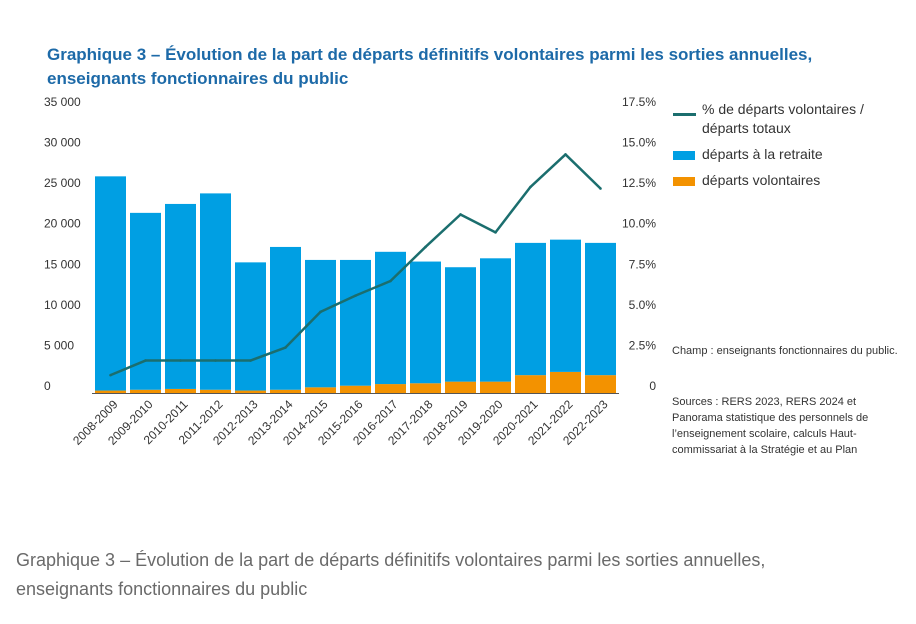 Image resolution: width=916 pixels, height=624 pixels. I want to click on legend-item-volontaires: départs volontaires, so click(791, 180).